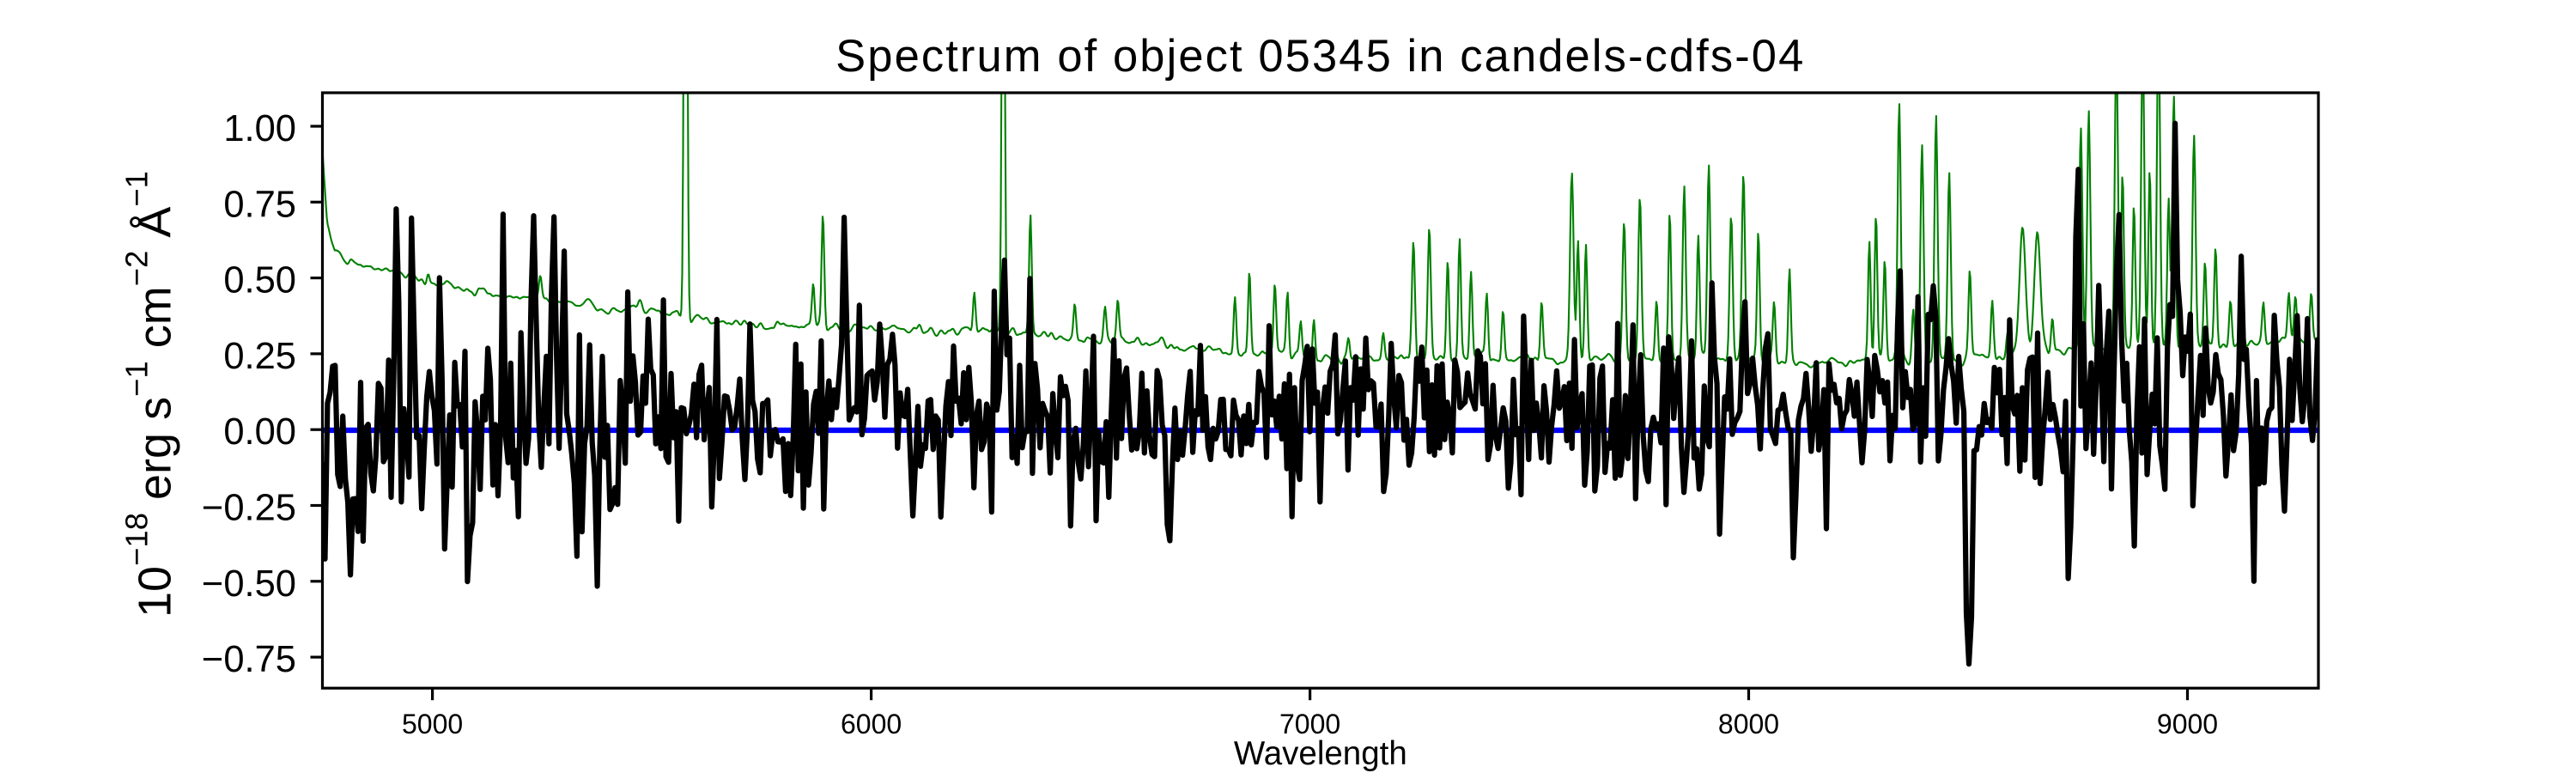 Image resolution: width=2576 pixels, height=773 pixels. I want to click on svg-text: 1.00, so click(259, 128).